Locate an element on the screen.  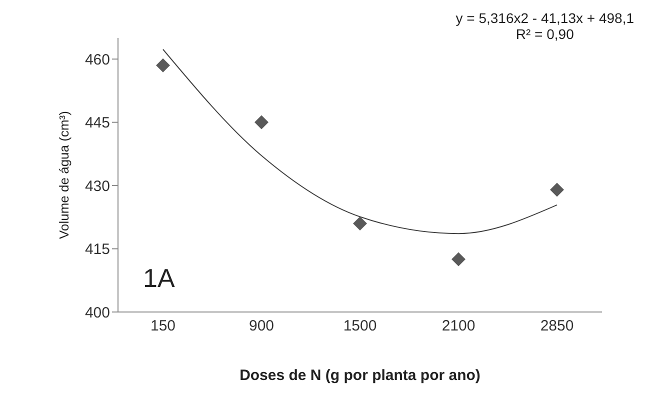
x-tick-label: 2850 is located at coordinates (557, 326).